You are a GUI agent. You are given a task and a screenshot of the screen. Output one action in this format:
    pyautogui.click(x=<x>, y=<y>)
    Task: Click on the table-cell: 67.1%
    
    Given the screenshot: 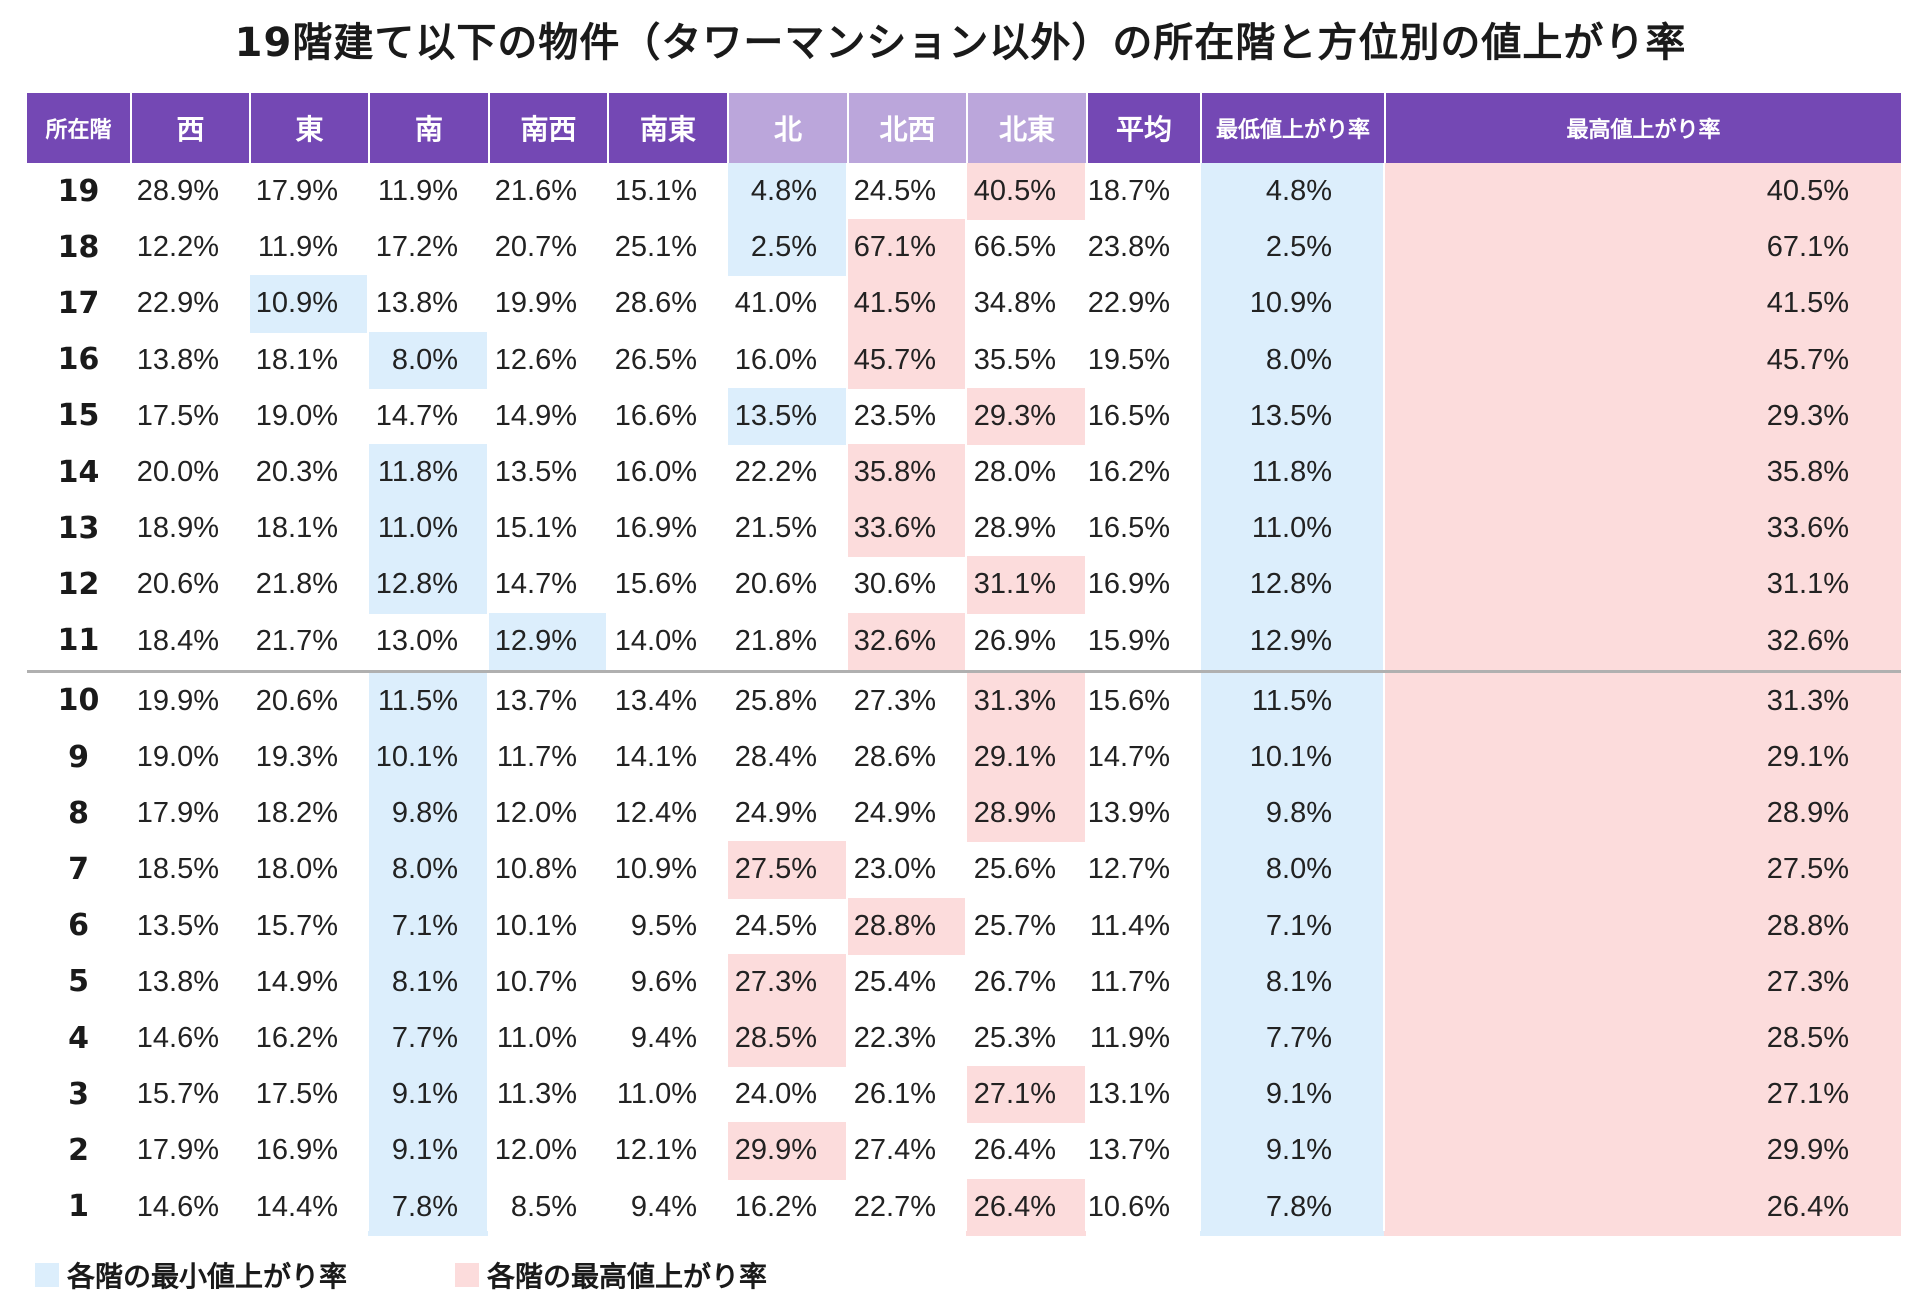 What is the action you would take?
    pyautogui.click(x=1642, y=248)
    